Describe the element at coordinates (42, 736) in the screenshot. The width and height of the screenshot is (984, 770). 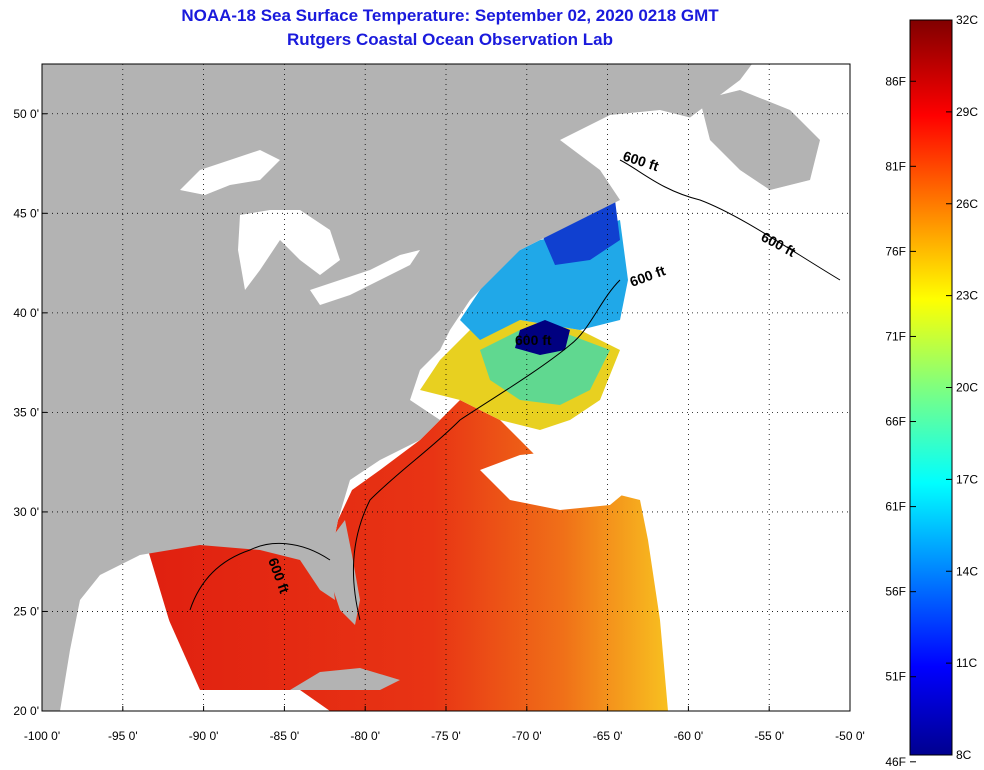
I see `lon-tick-label: -100 0'` at that location.